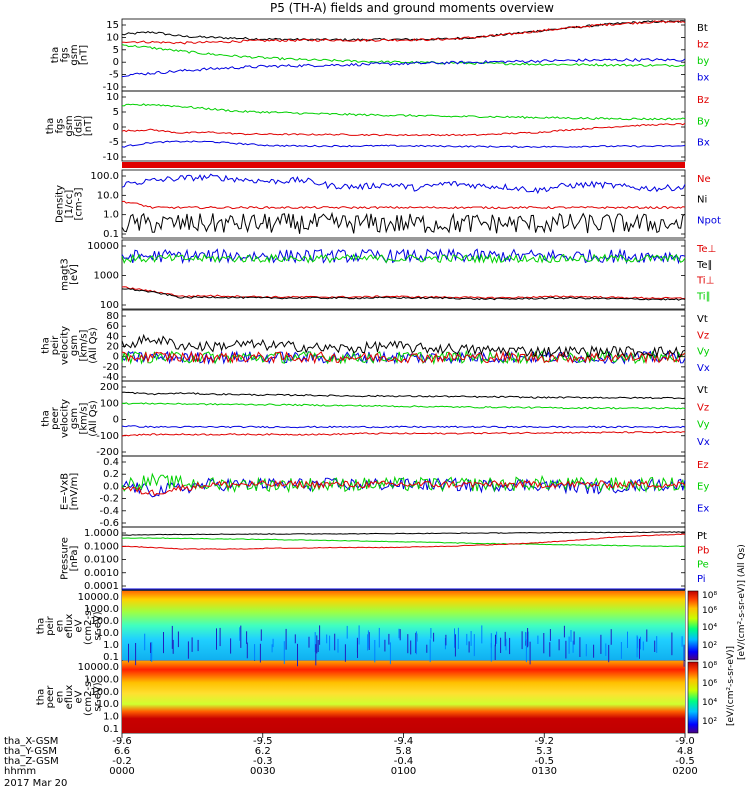 The image size is (750, 800). What do you see at coordinates (703, 143) in the screenshot?
I see `legend-entry: Bx` at bounding box center [703, 143].